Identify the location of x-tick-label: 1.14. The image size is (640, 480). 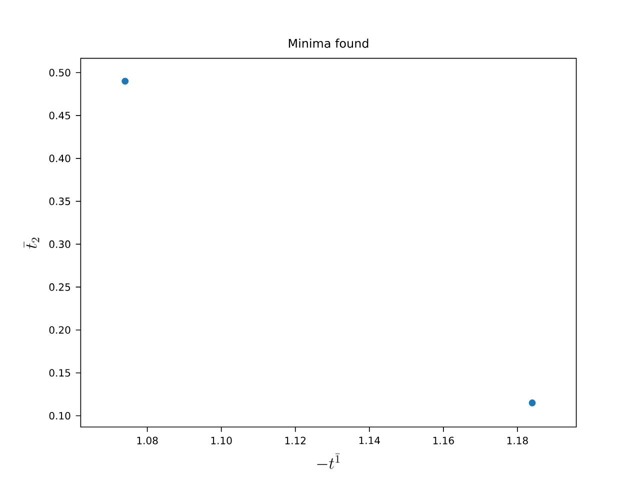
(369, 440).